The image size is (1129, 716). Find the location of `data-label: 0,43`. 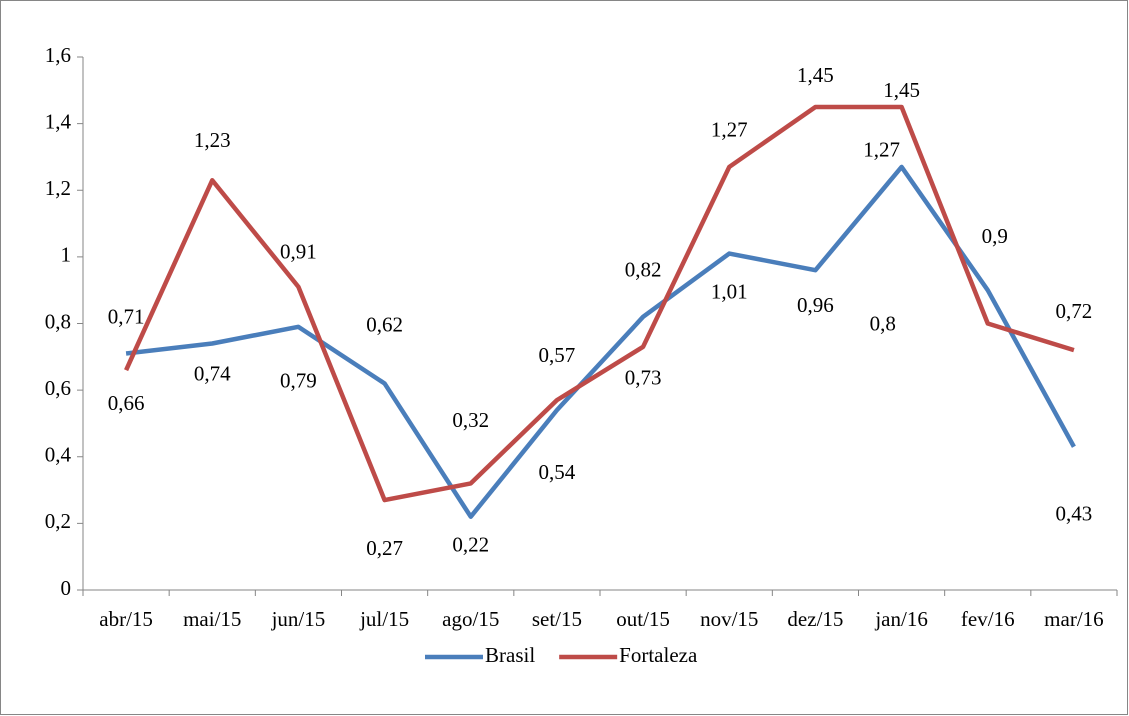

data-label: 0,43 is located at coordinates (1074, 514).